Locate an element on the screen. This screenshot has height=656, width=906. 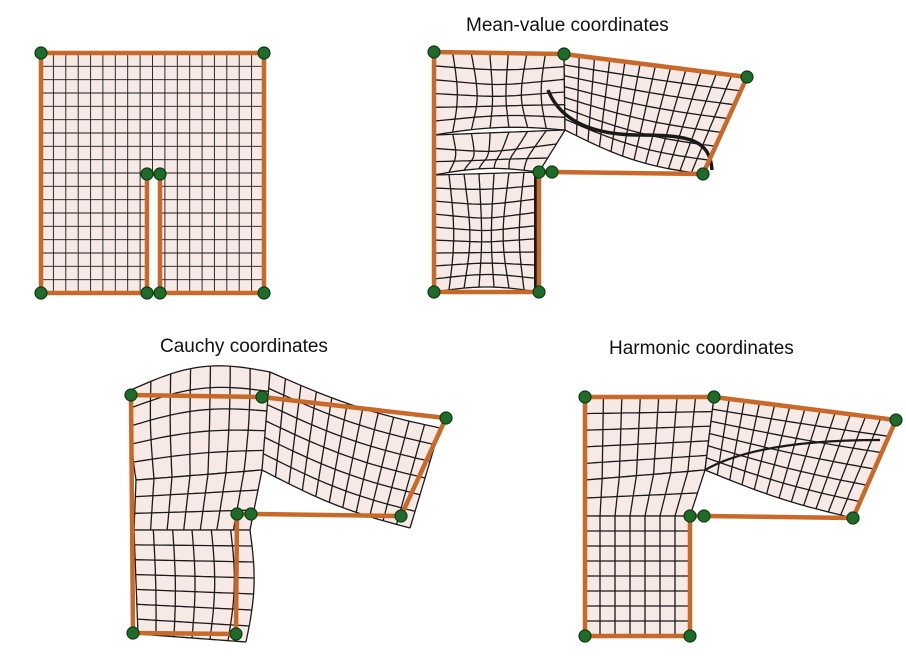
harmonic-top-left-fill is located at coordinates (649, 438).